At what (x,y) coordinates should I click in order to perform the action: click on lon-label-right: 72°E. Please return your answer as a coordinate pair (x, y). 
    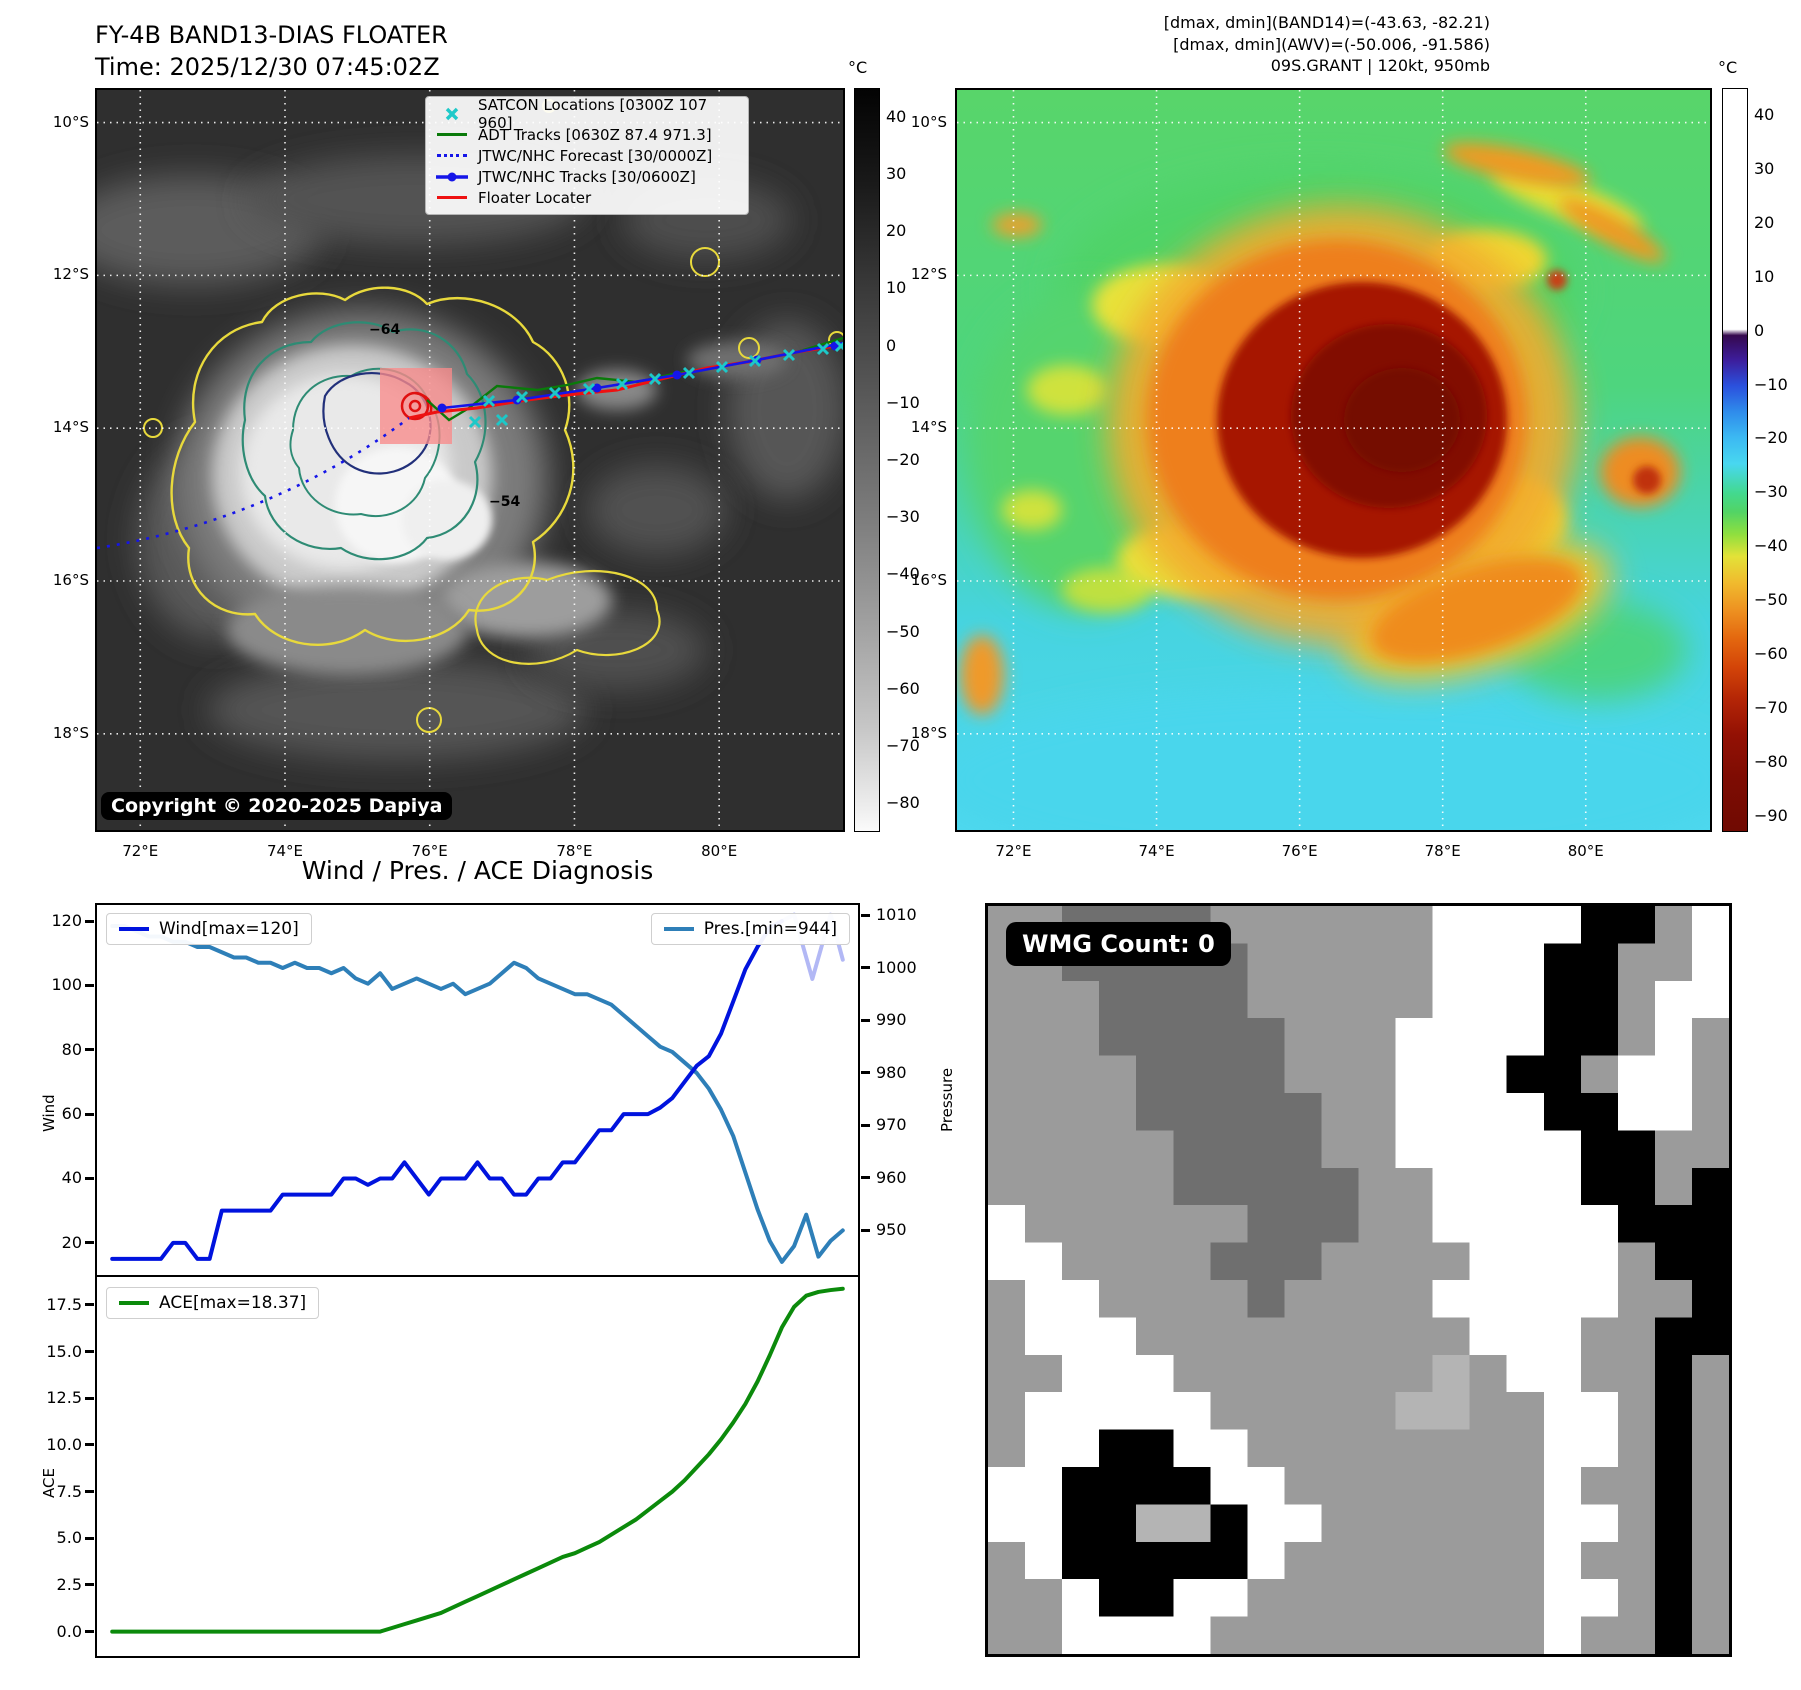
    Looking at the image, I should click on (1013, 851).